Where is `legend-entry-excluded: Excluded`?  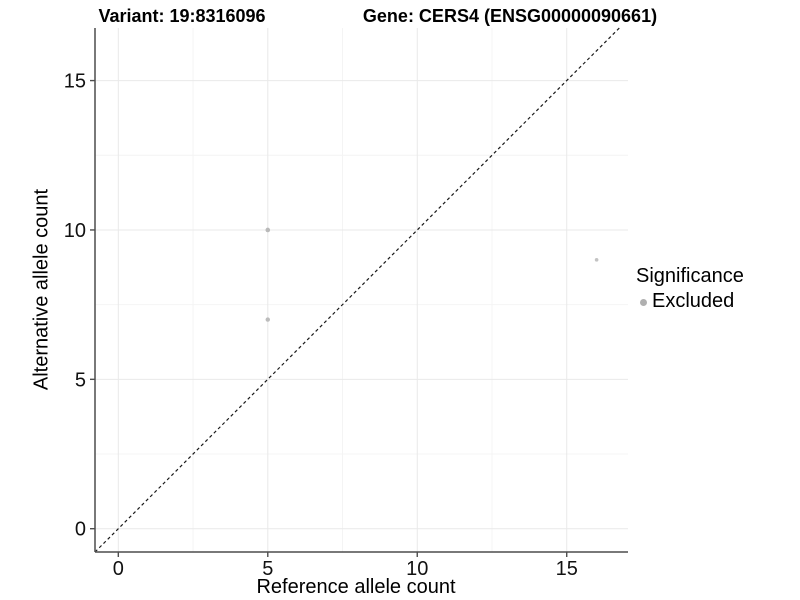 legend-entry-excluded: Excluded is located at coordinates (690, 301).